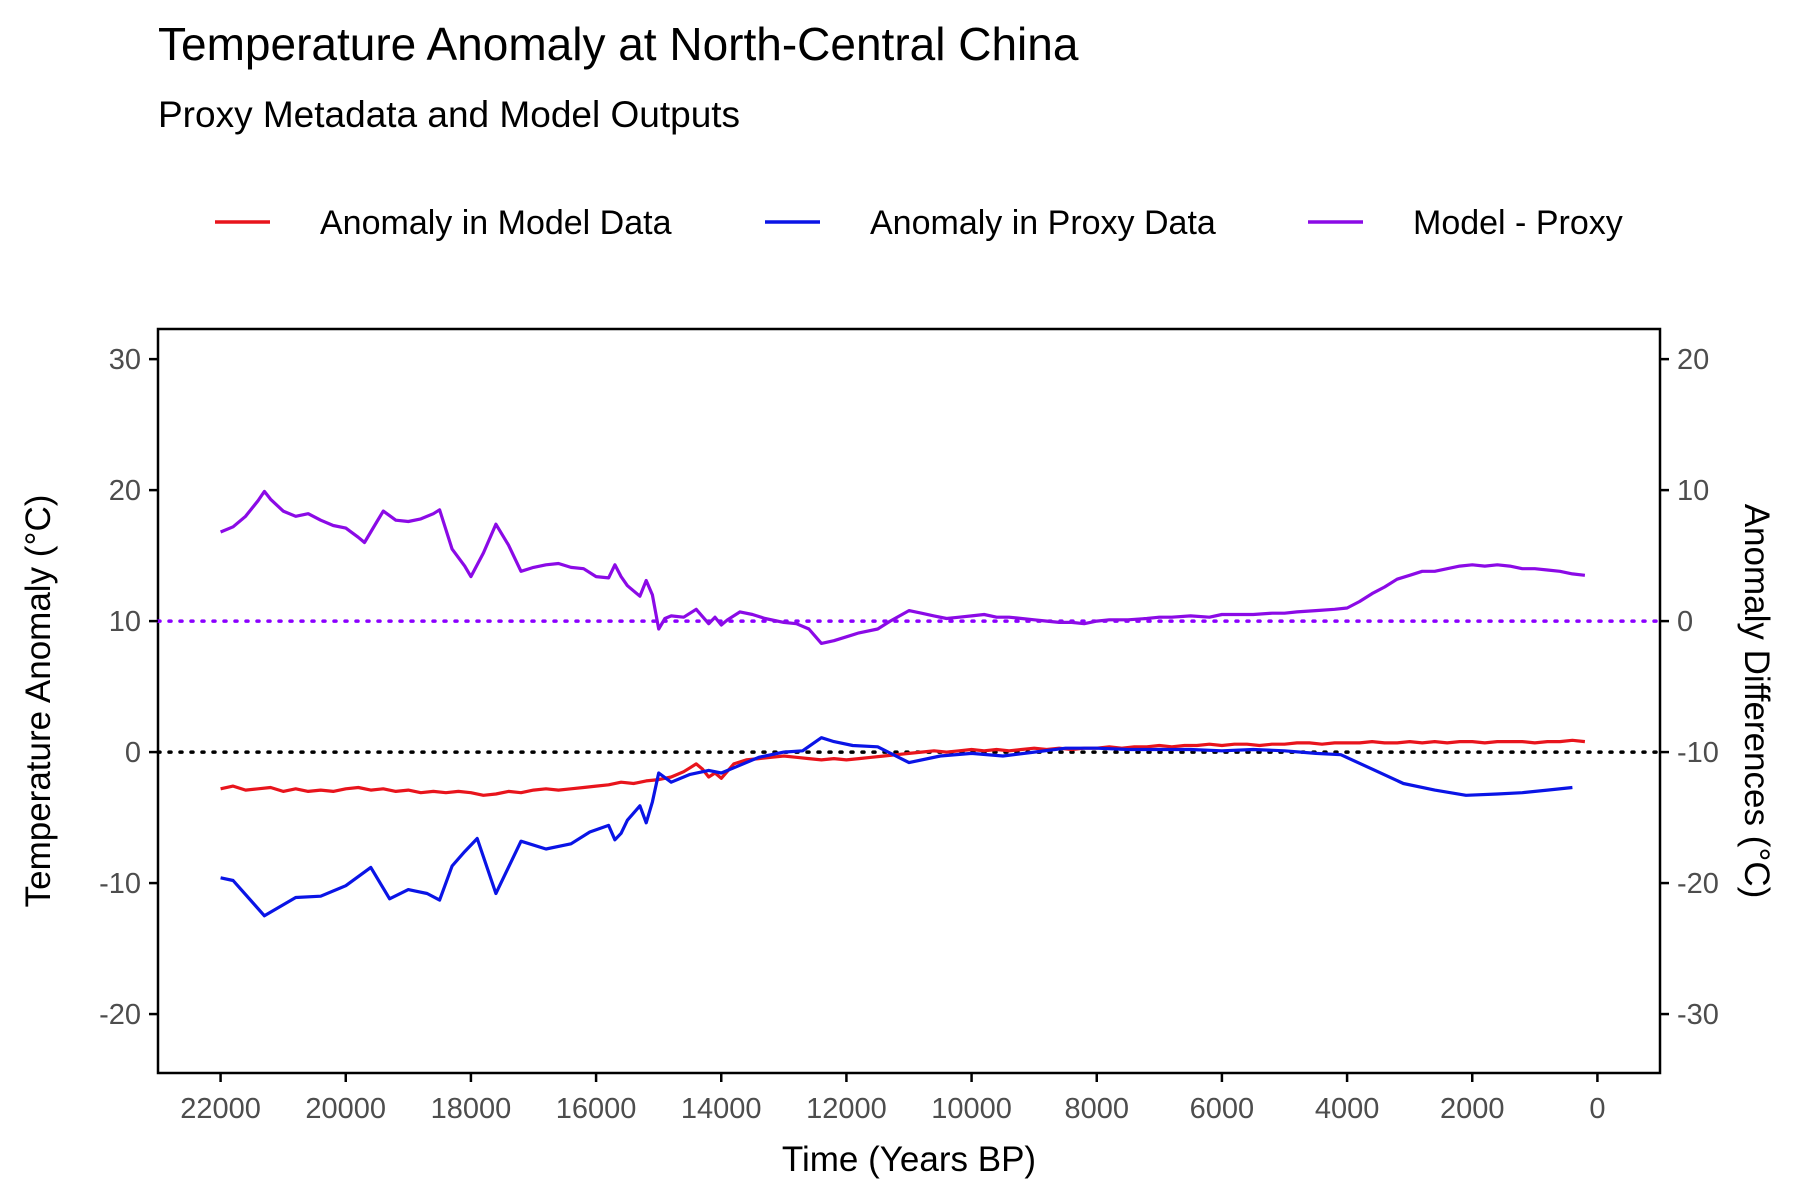  Describe the element at coordinates (1222, 1109) in the screenshot. I see `x-tick-label: 6000` at that location.